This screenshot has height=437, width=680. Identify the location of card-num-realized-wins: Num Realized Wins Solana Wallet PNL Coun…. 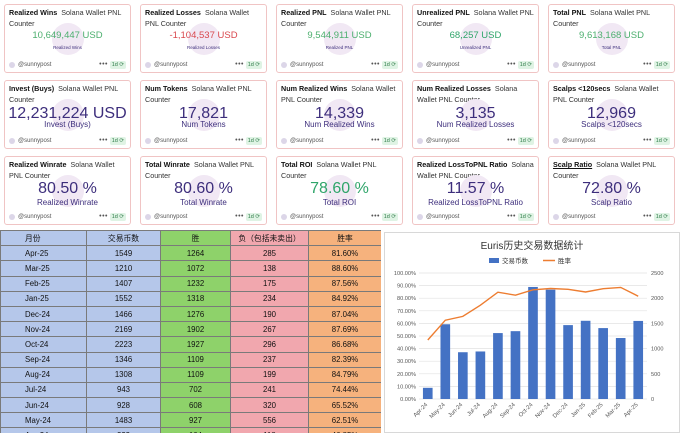
(339, 114).